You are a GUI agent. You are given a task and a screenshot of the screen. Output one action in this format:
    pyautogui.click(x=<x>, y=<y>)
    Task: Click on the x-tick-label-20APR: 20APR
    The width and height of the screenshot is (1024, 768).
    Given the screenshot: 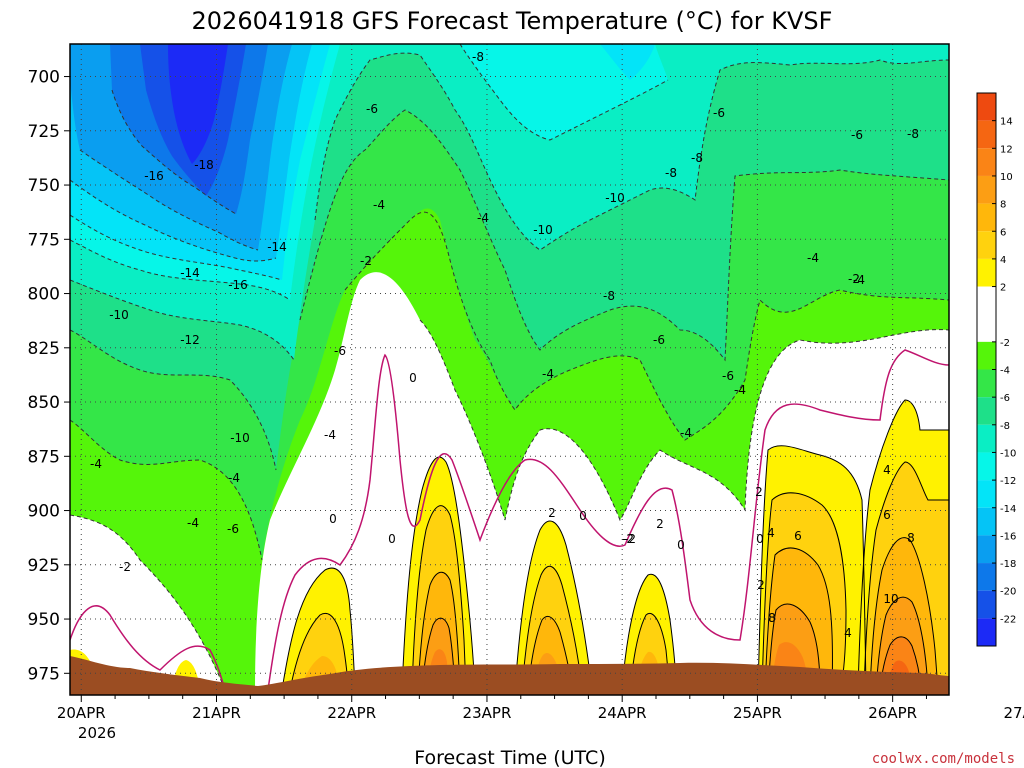 What is the action you would take?
    pyautogui.click(x=81, y=713)
    